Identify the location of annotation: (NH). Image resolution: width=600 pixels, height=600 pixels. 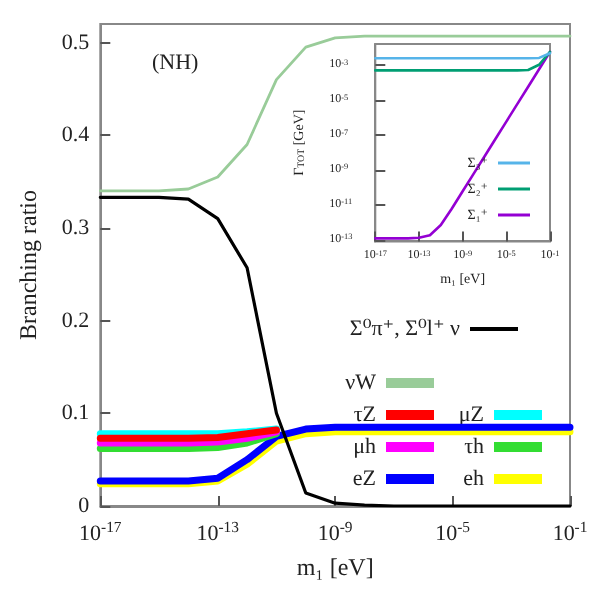
(176, 63).